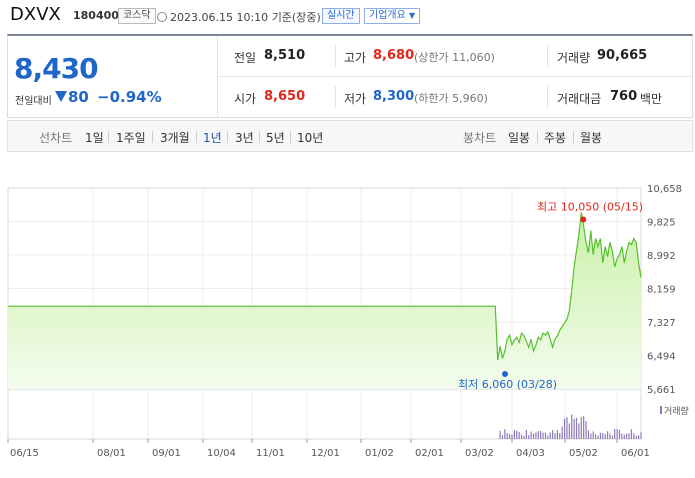  What do you see at coordinates (661, 223) in the screenshot?
I see `y-tick-label: 9,825` at bounding box center [661, 223].